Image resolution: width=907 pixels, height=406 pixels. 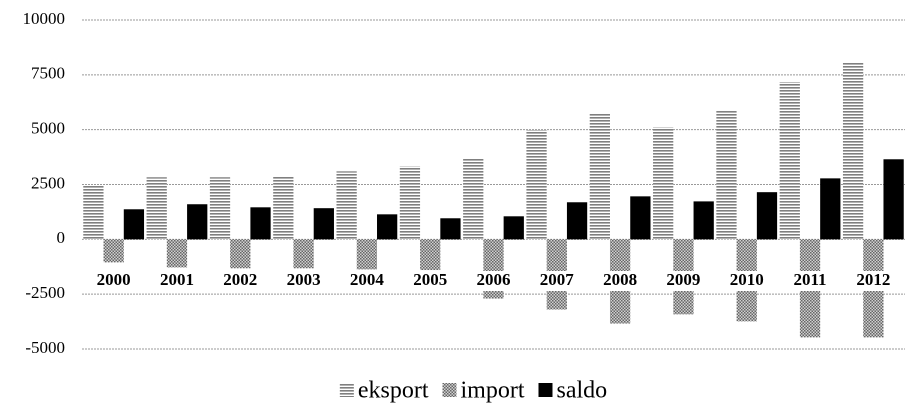 I want to click on legend-label: import, so click(x=492, y=391).